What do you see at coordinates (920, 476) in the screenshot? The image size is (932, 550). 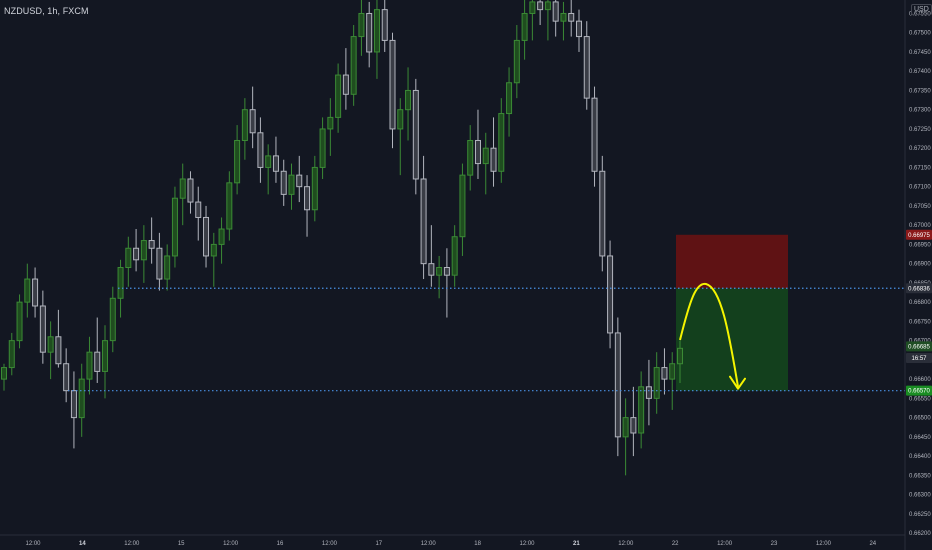 I see `price-tick-label: 0.66350` at bounding box center [920, 476].